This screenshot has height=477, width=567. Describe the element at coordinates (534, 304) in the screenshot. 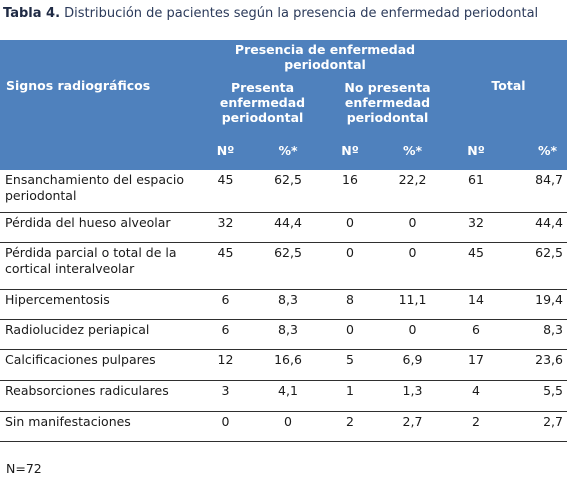

I see `cell-total-pct: 19,4` at that location.